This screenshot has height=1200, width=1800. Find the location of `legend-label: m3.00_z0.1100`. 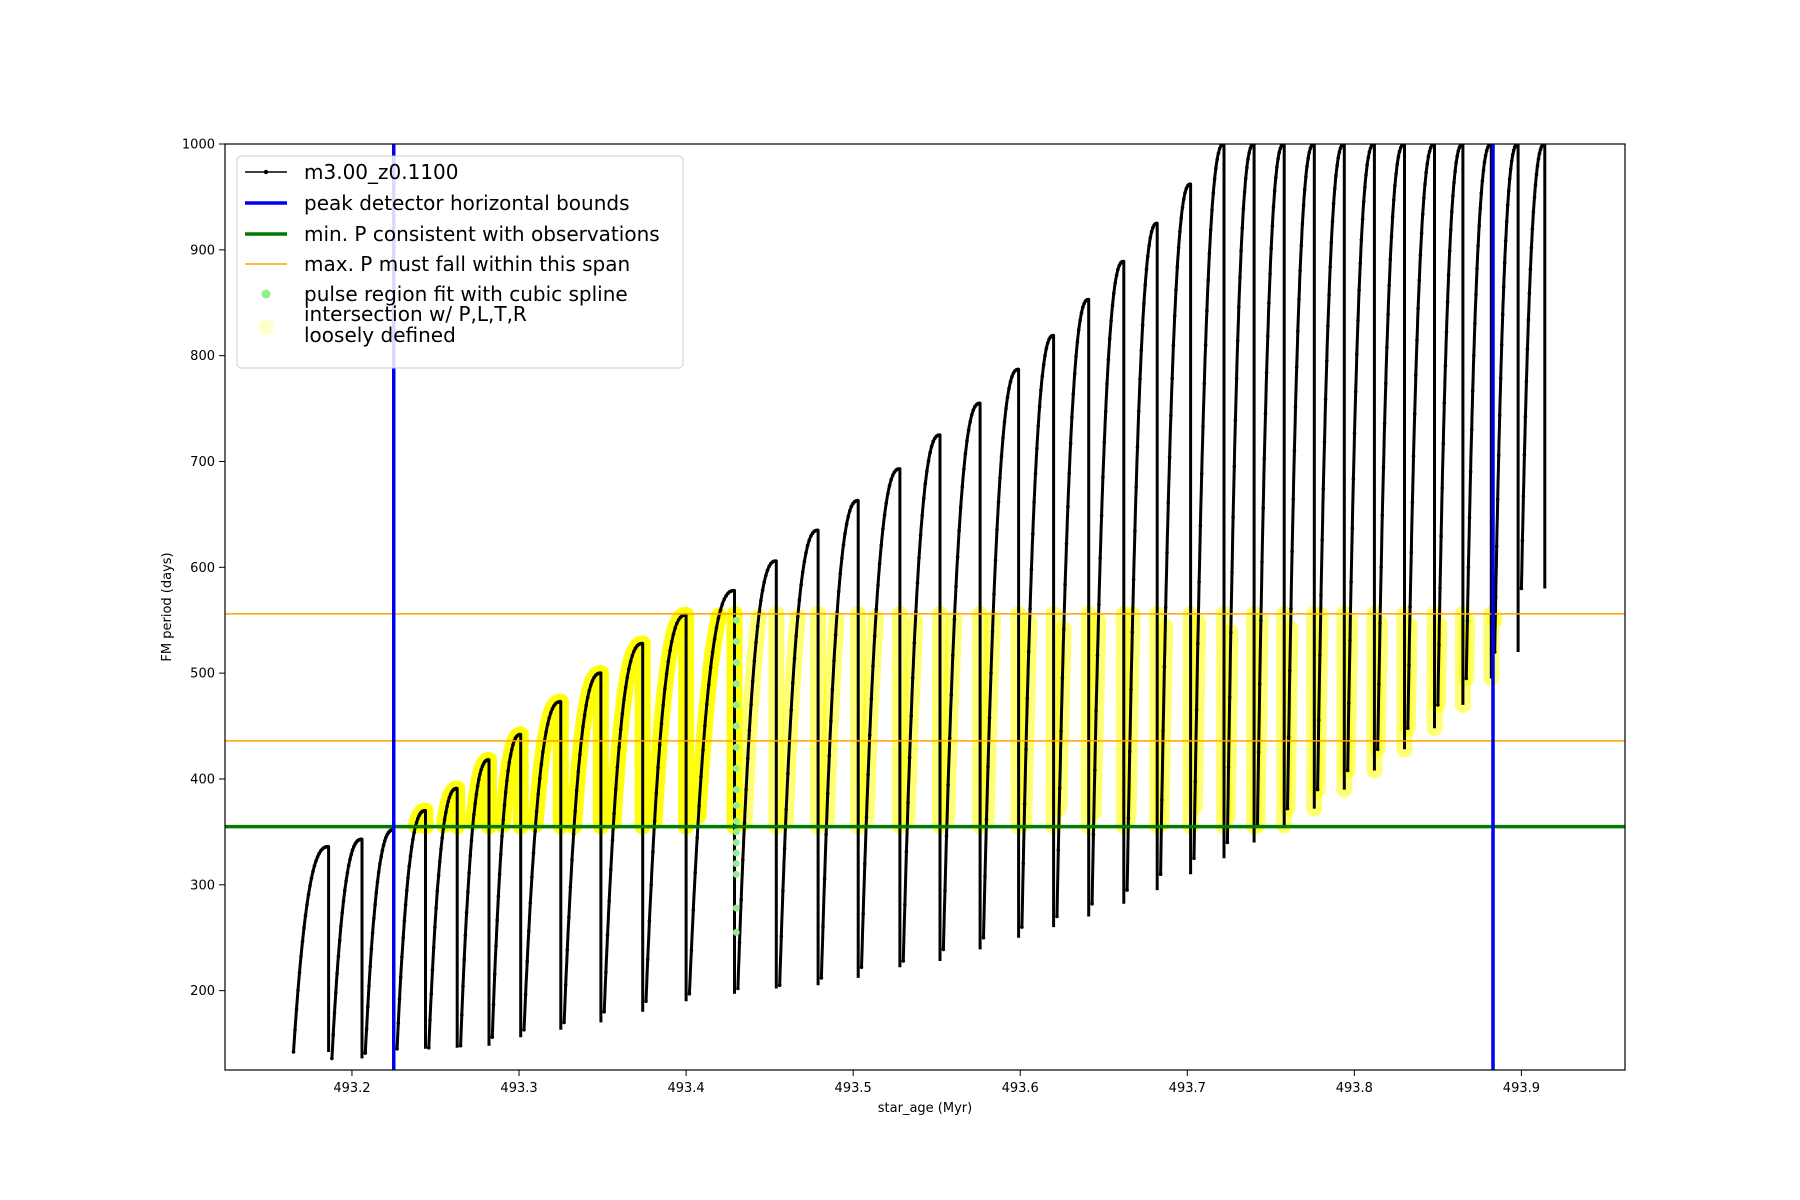

legend-label: m3.00_z0.1100 is located at coordinates (381, 172).